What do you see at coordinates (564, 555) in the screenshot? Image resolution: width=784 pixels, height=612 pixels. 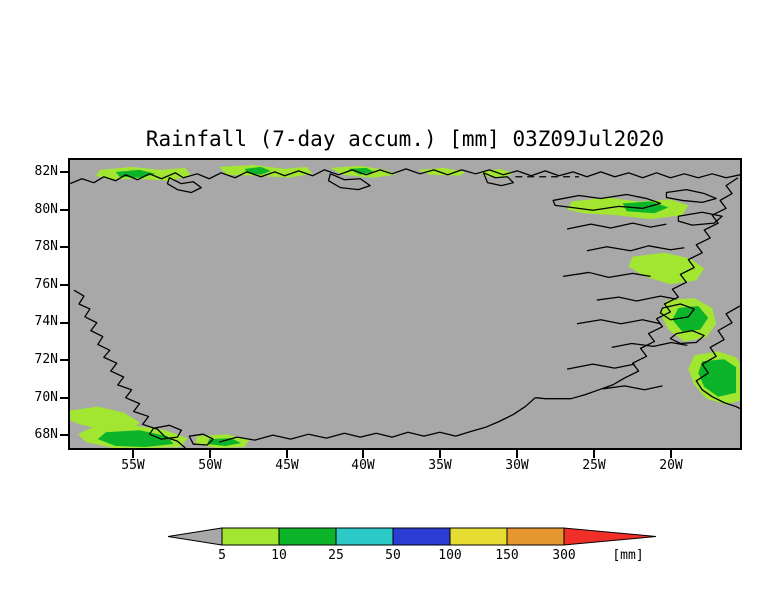 I see `legend-tick-label: 300` at bounding box center [564, 555].